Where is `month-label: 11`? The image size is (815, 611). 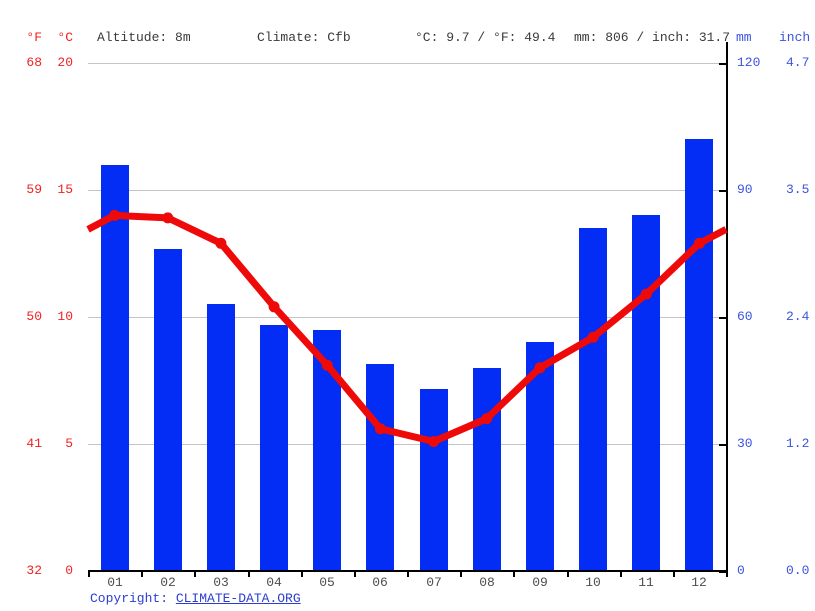 month-label: 11 is located at coordinates (646, 582).